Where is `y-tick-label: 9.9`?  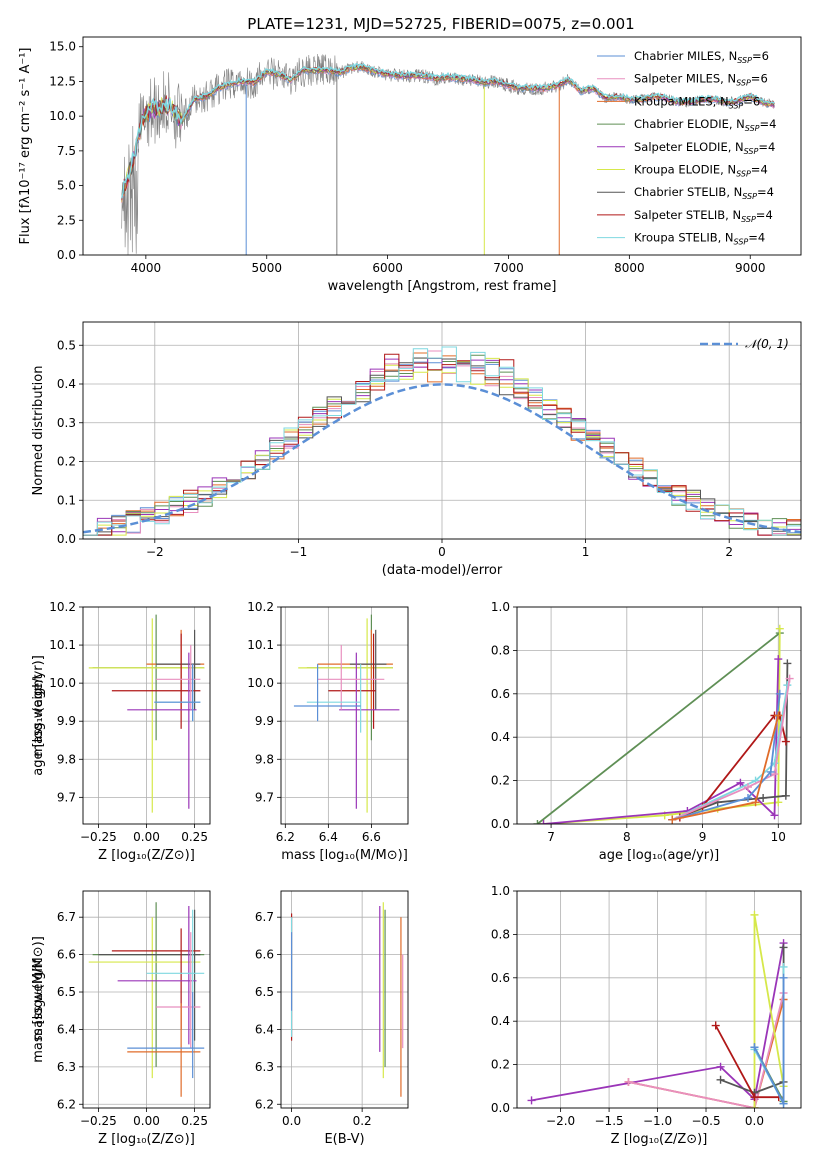 y-tick-label: 9.9 is located at coordinates (66, 721).